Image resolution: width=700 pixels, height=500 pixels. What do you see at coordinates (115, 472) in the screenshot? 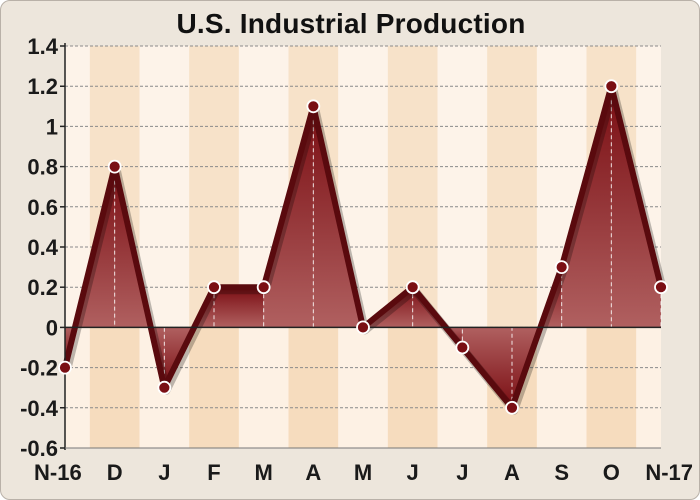
I see `x-tick-label: D` at bounding box center [115, 472].